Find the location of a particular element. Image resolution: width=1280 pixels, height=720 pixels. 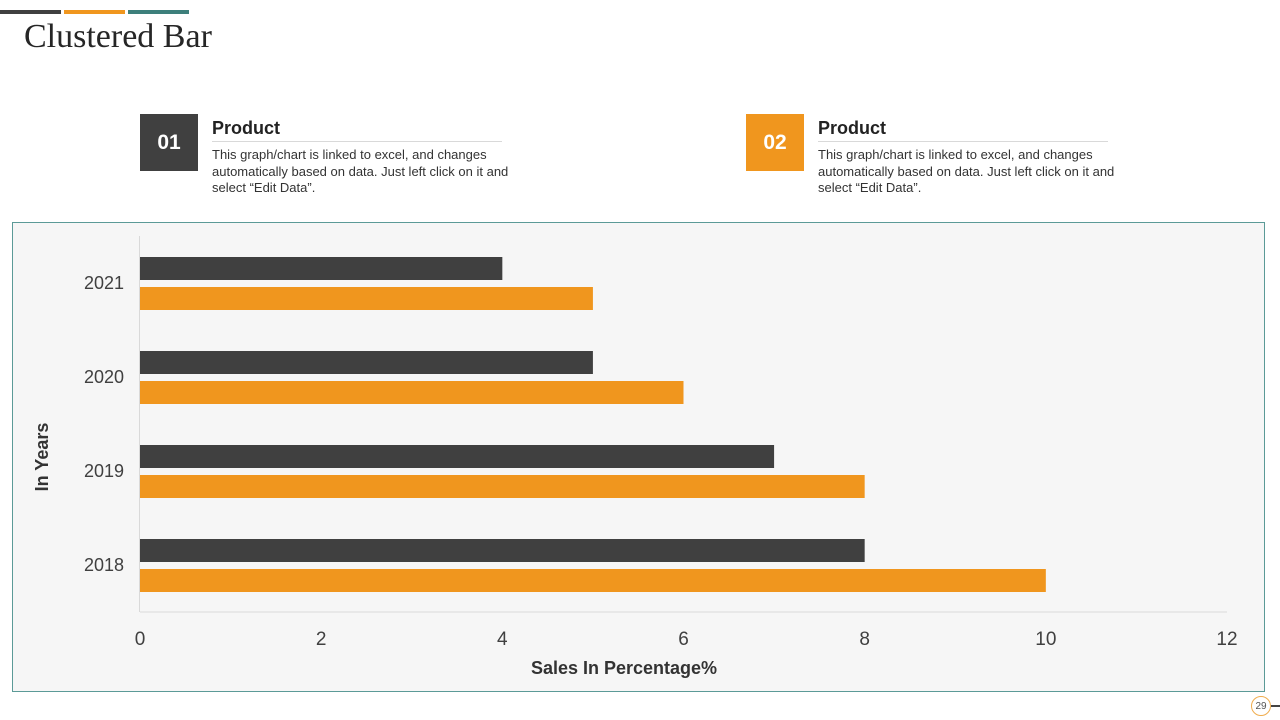

accent-bar-orange is located at coordinates (94, 12).